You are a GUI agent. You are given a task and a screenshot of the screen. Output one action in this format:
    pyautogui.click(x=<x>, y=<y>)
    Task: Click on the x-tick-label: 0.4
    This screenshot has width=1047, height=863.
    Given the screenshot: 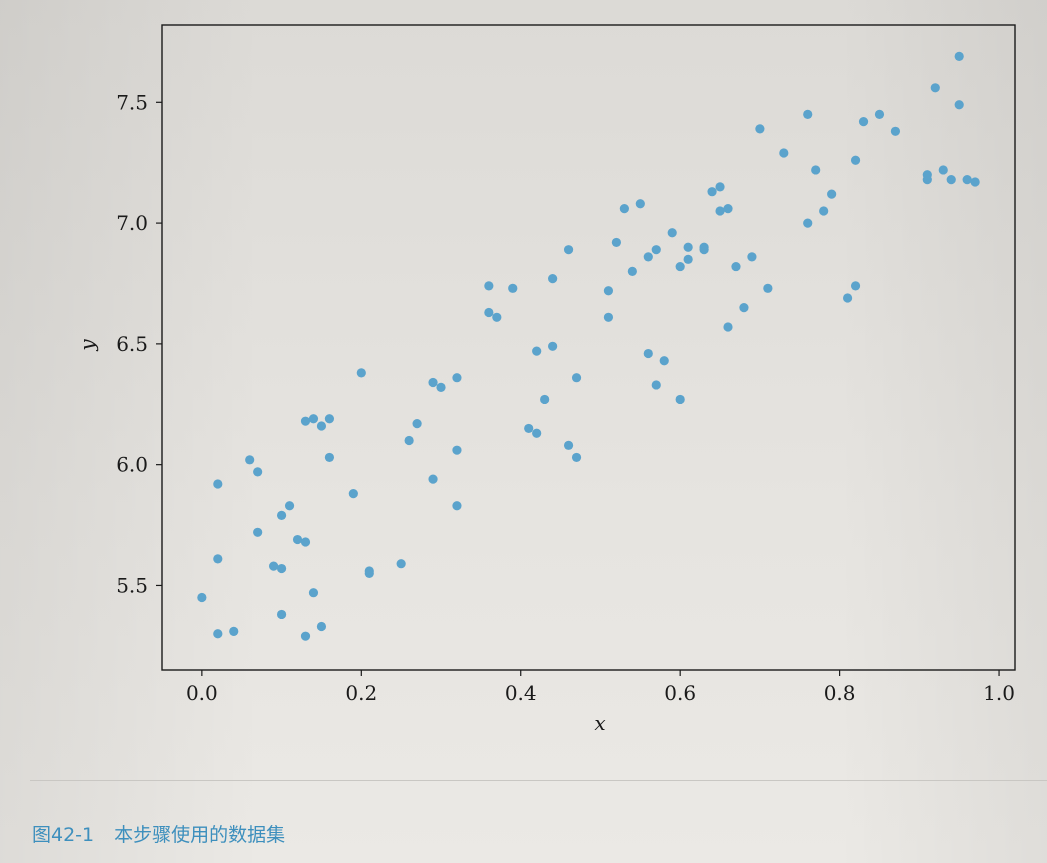 What is the action you would take?
    pyautogui.click(x=521, y=693)
    